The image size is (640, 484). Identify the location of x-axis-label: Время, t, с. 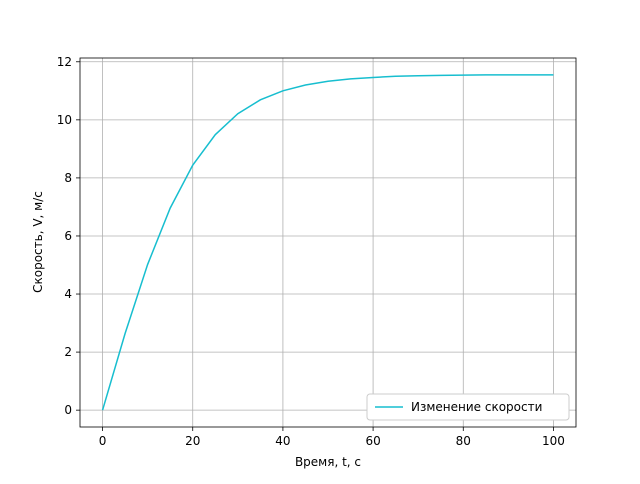
(328, 462).